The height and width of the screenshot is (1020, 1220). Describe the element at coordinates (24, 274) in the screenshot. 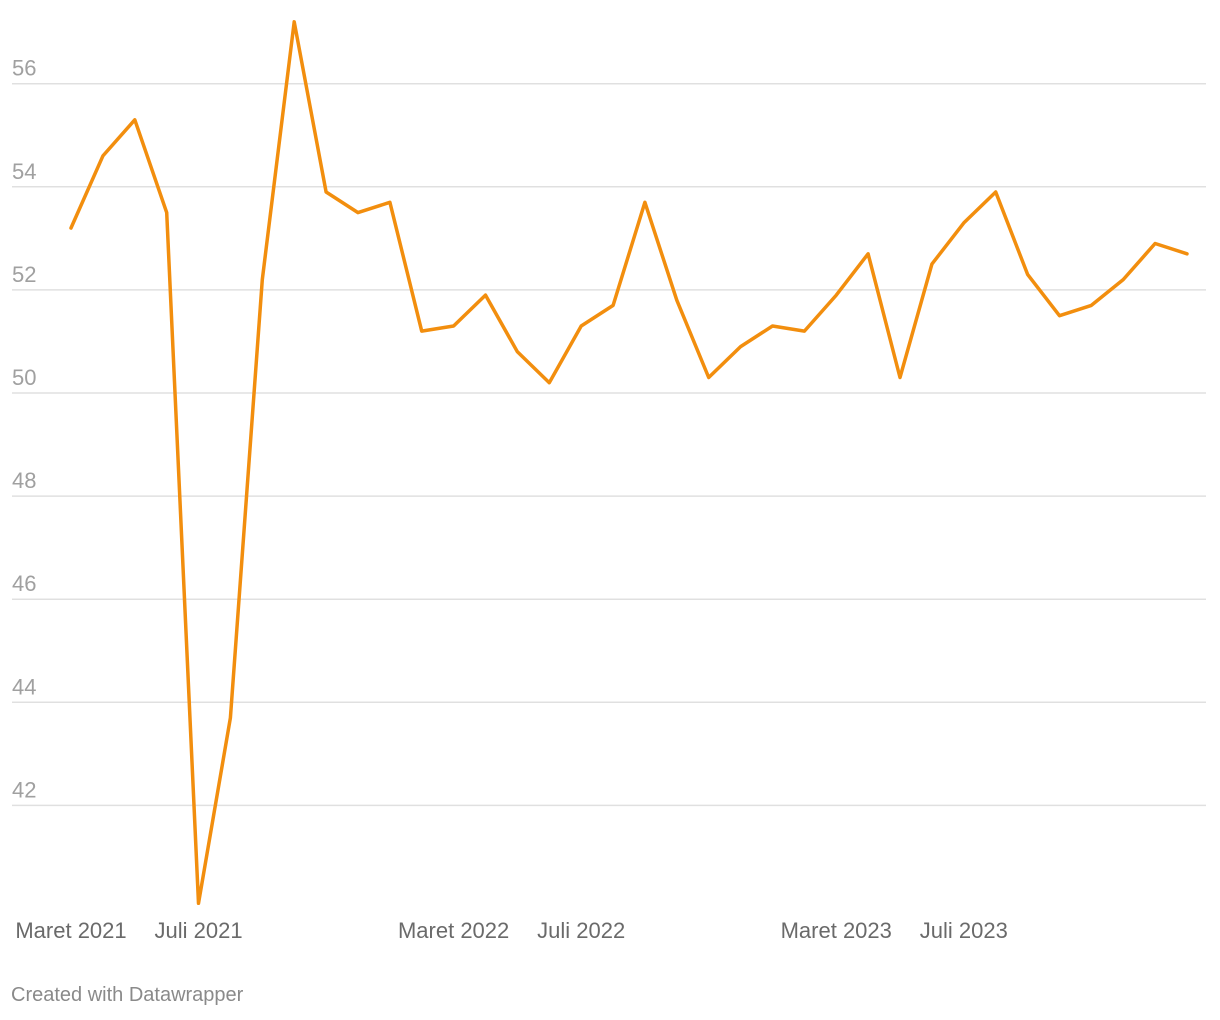

I see `y-tick-label: 52` at that location.